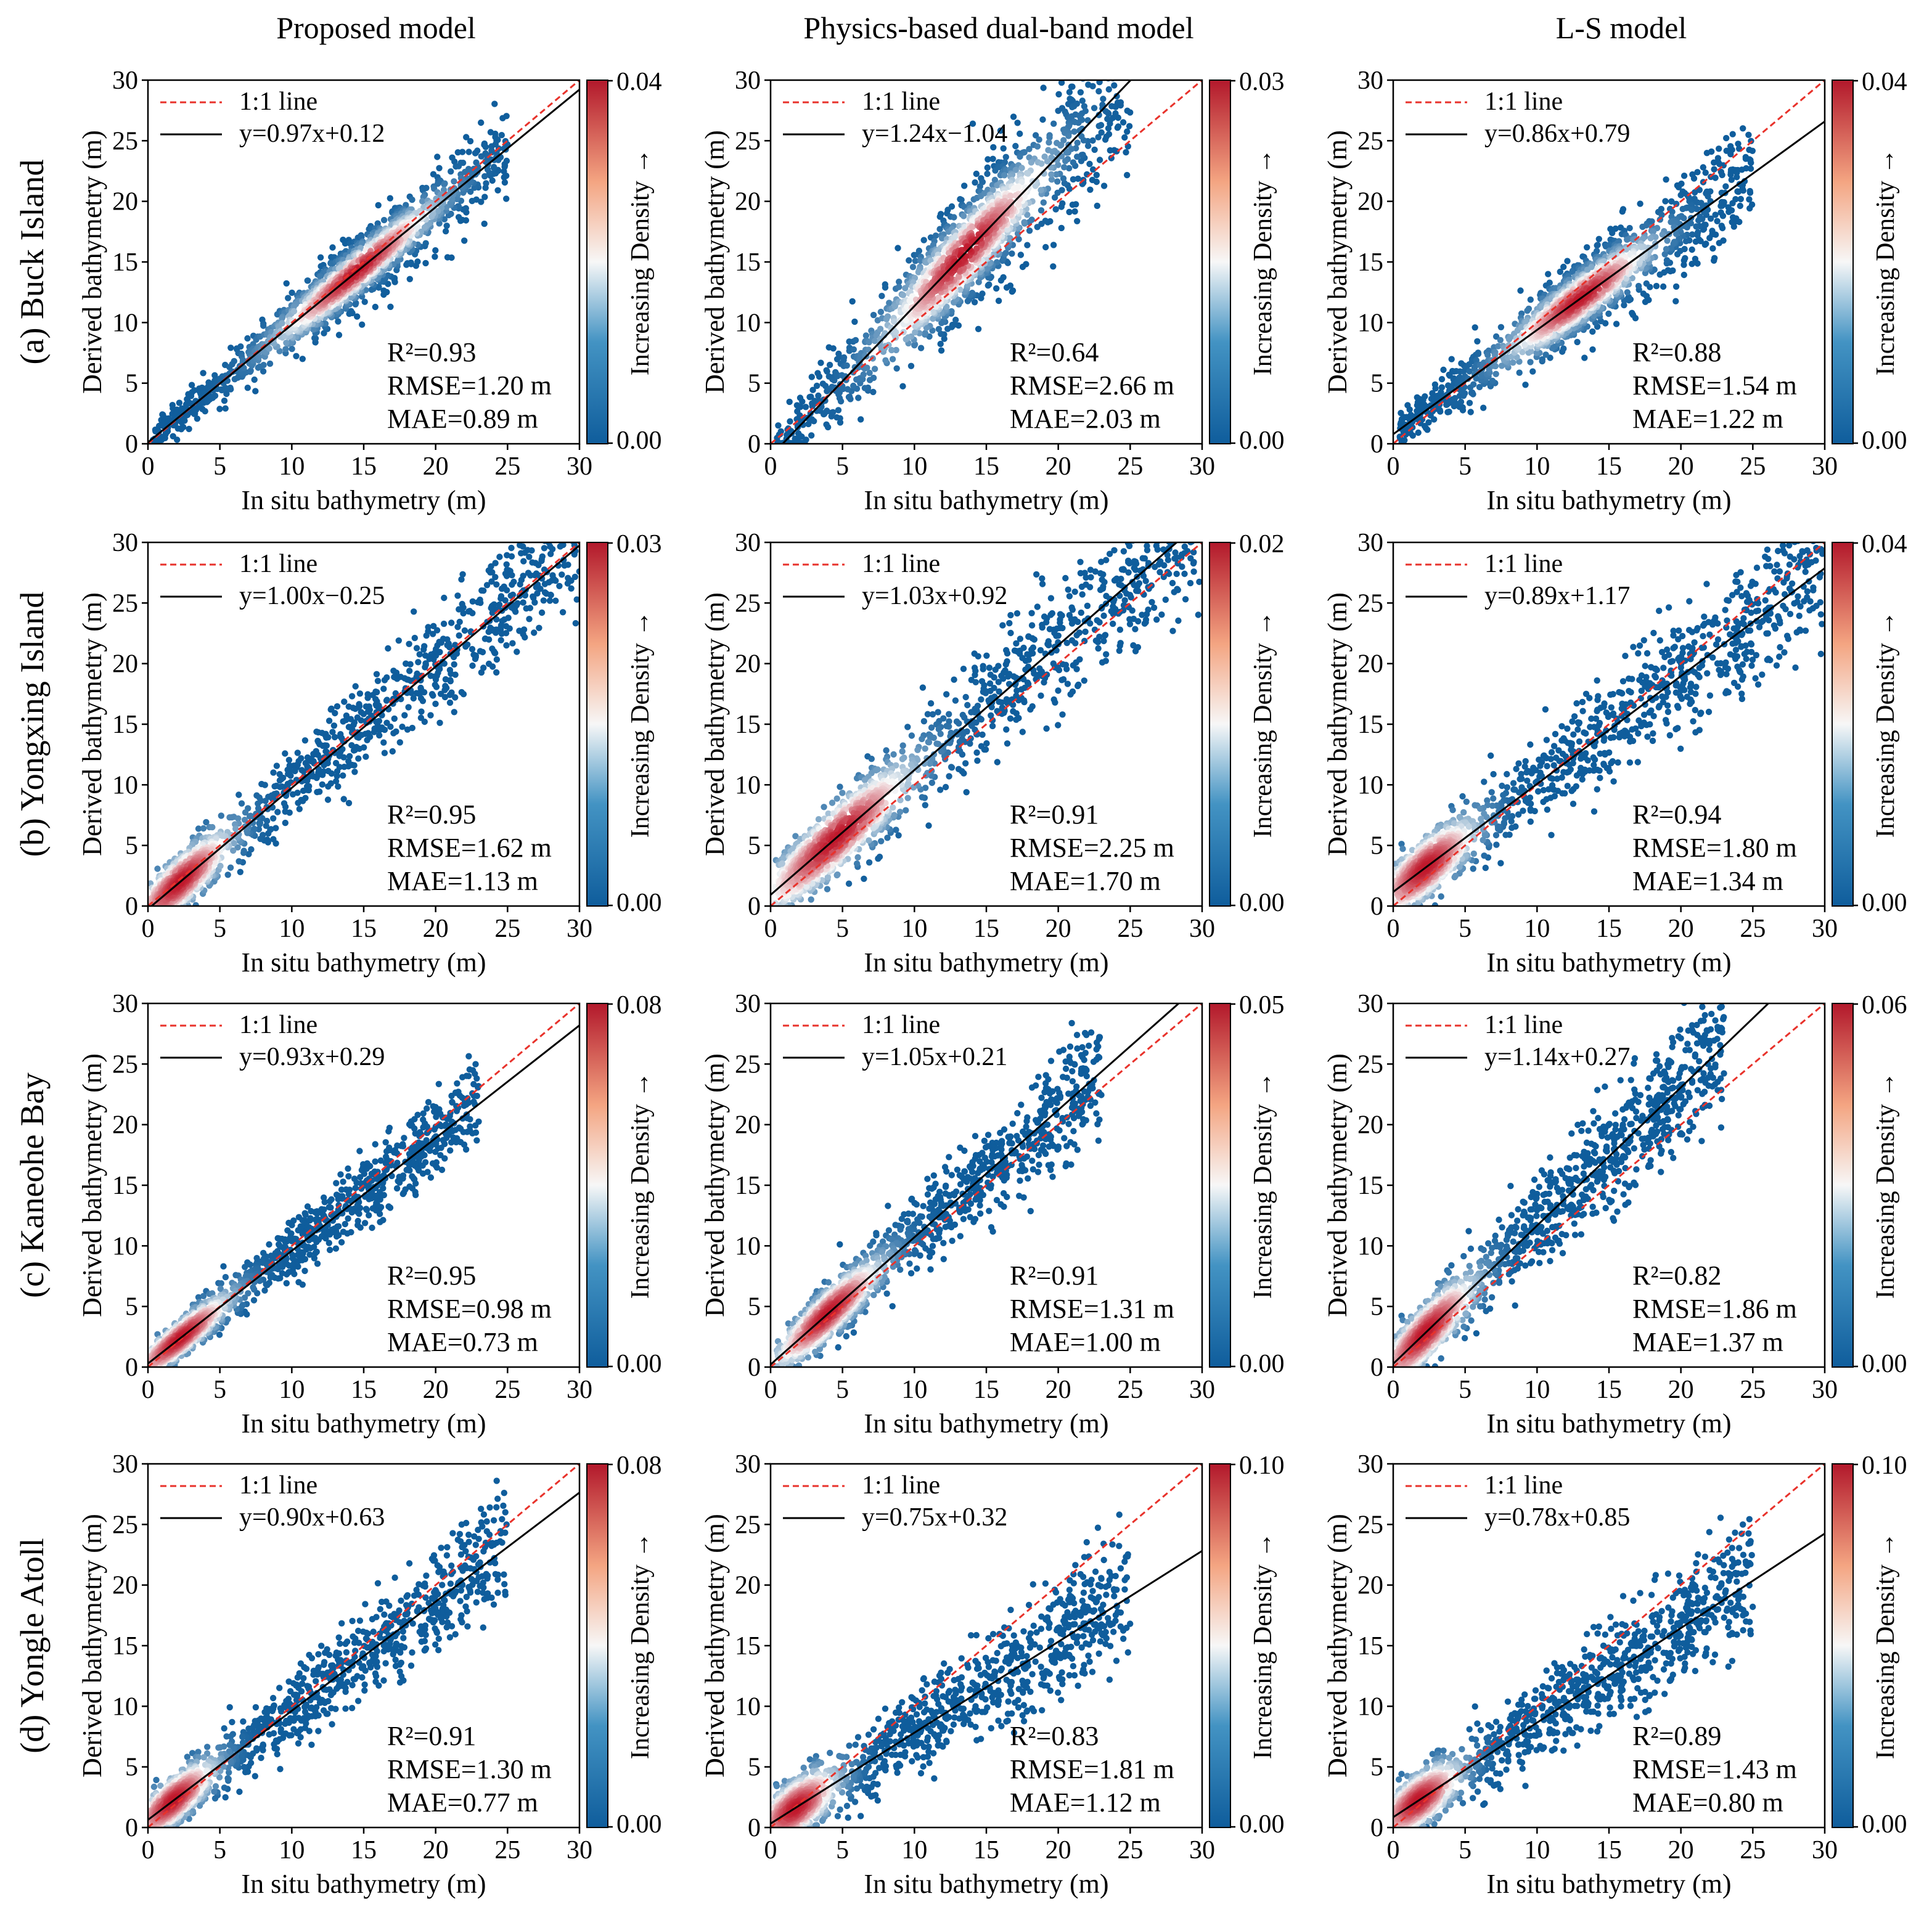 The width and height of the screenshot is (1932, 1907). What do you see at coordinates (1370, 262) in the screenshot?
I see `y-tick-label: 15` at bounding box center [1370, 262].